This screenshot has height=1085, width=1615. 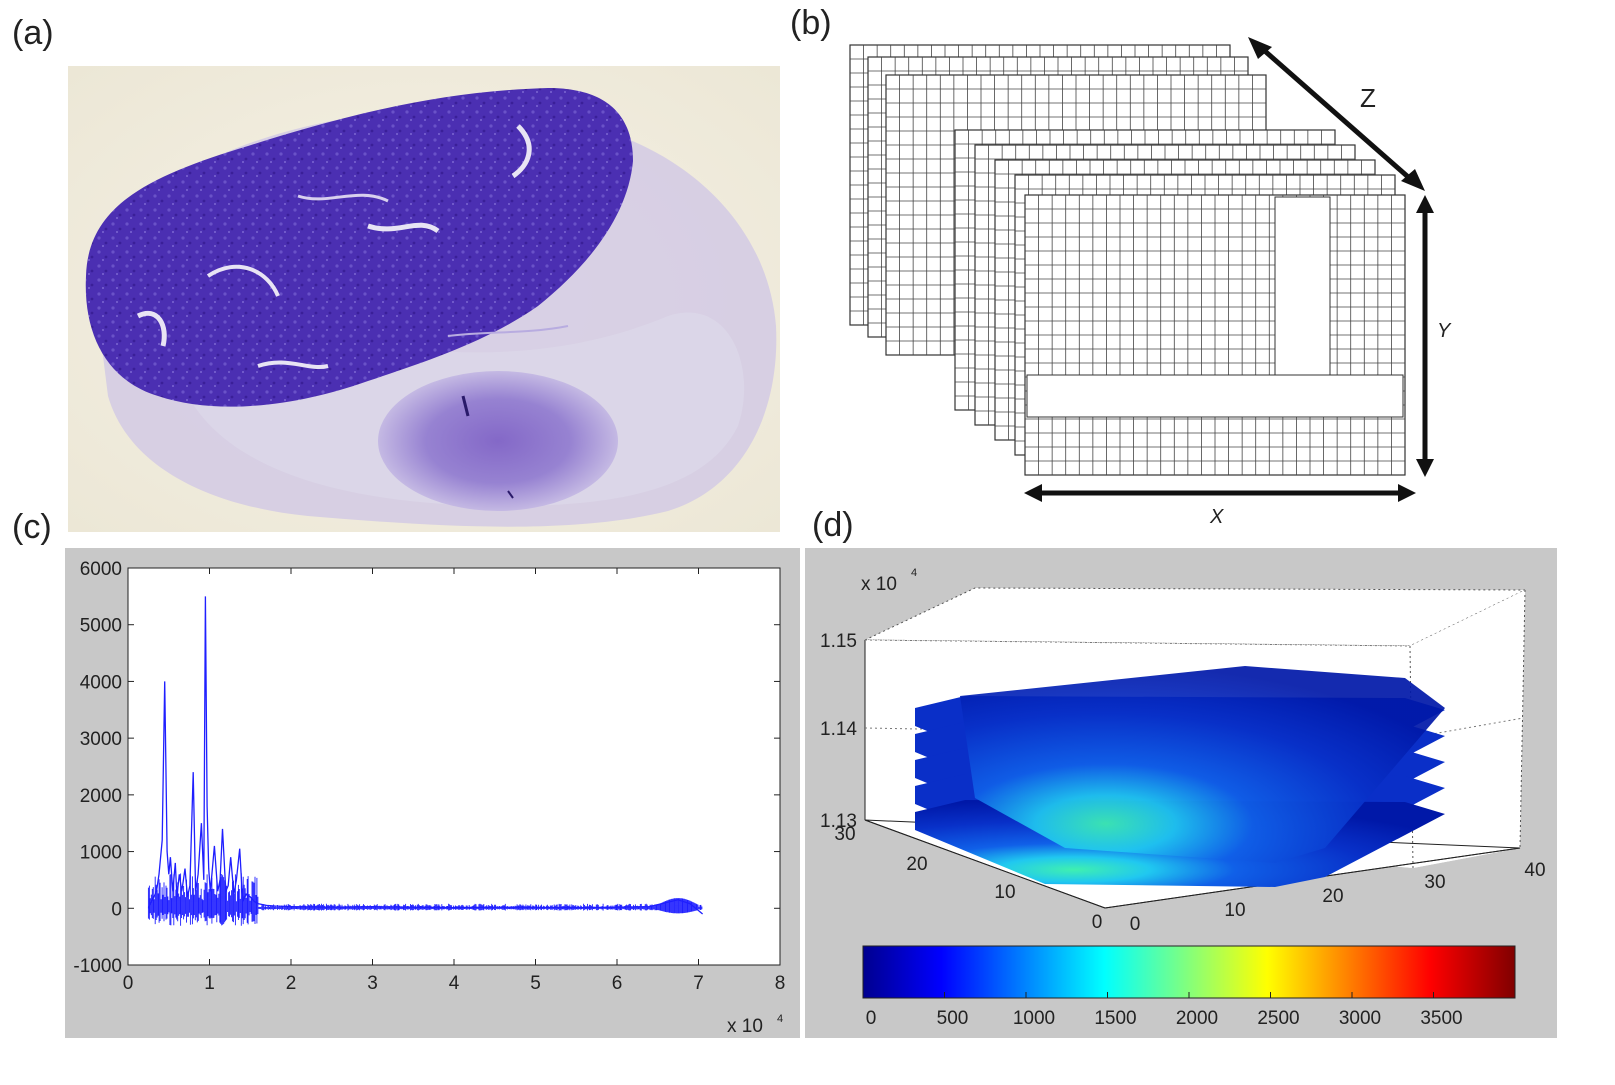 What do you see at coordinates (1234, 910) in the screenshot?
I see `x-tick-label: 10` at bounding box center [1234, 910].